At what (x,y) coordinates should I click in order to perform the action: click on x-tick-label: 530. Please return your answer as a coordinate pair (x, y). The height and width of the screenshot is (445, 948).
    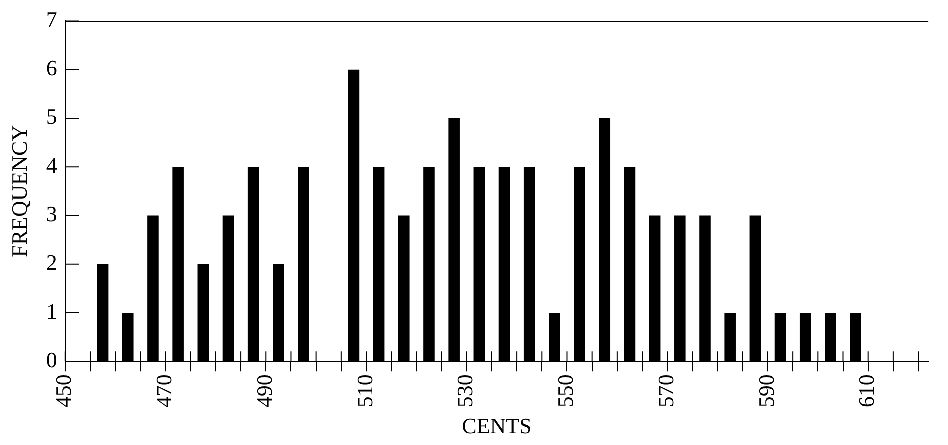
    Looking at the image, I should click on (465, 391).